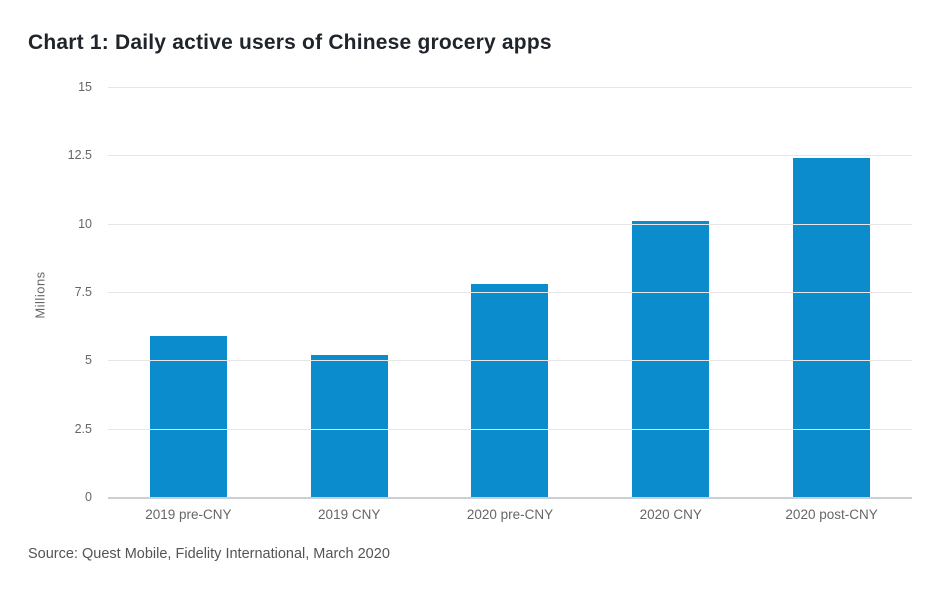  Describe the element at coordinates (88, 496) in the screenshot. I see `y-tick-label: 0` at that location.